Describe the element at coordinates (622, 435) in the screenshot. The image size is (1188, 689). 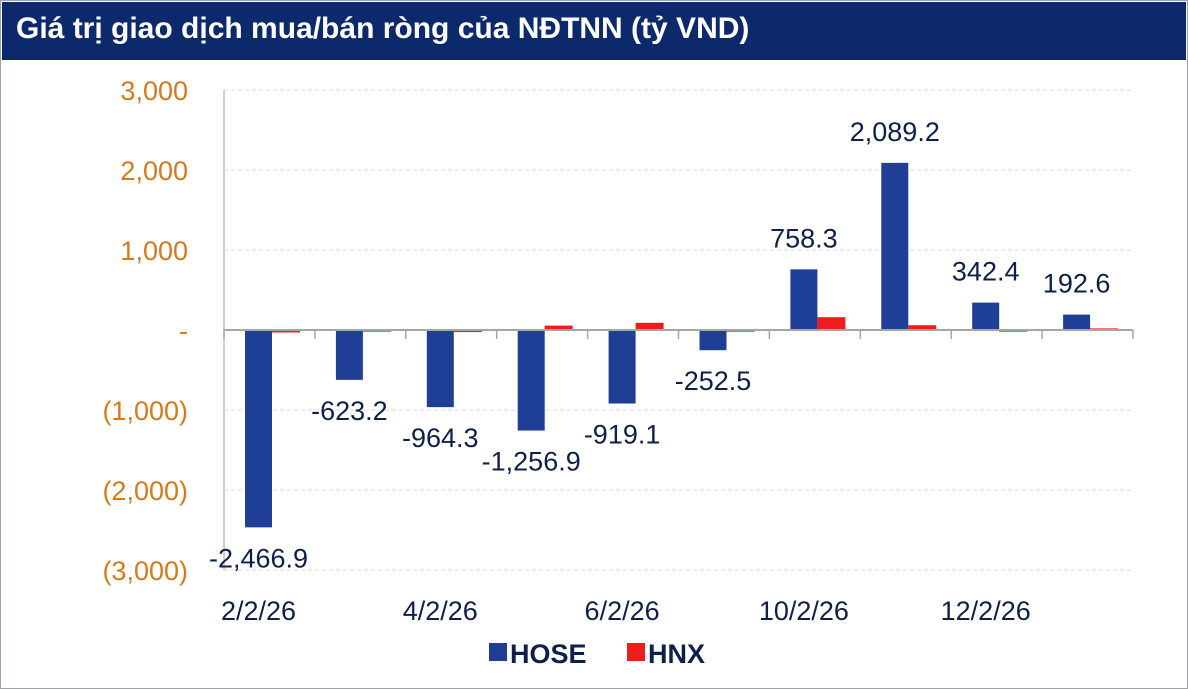
I see `hose-data-label: -919.1` at that location.